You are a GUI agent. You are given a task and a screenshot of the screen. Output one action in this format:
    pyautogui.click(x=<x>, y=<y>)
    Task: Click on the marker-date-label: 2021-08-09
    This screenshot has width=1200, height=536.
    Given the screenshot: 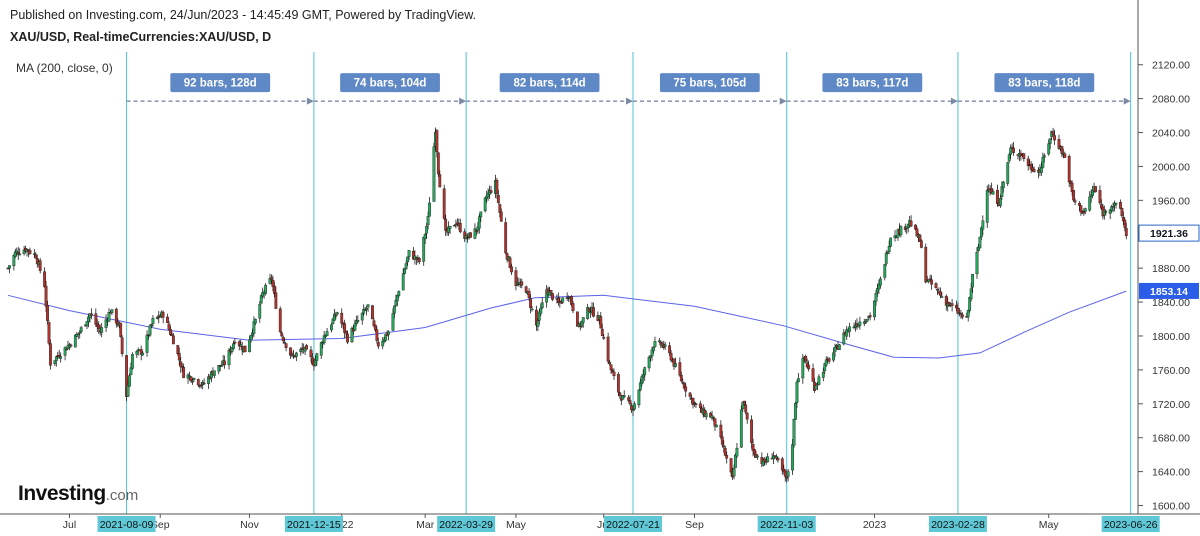 What is the action you would take?
    pyautogui.click(x=127, y=525)
    